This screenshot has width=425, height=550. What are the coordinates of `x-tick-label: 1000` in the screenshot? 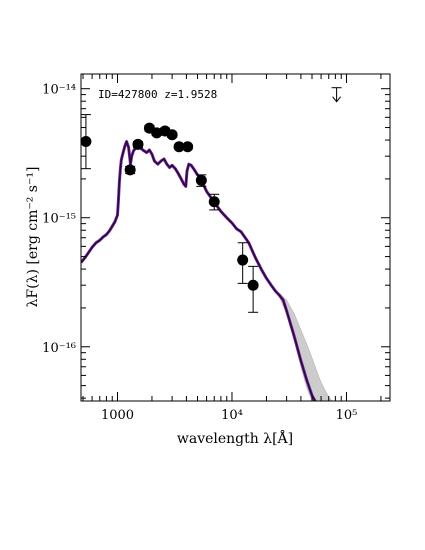 It's located at (117, 415).